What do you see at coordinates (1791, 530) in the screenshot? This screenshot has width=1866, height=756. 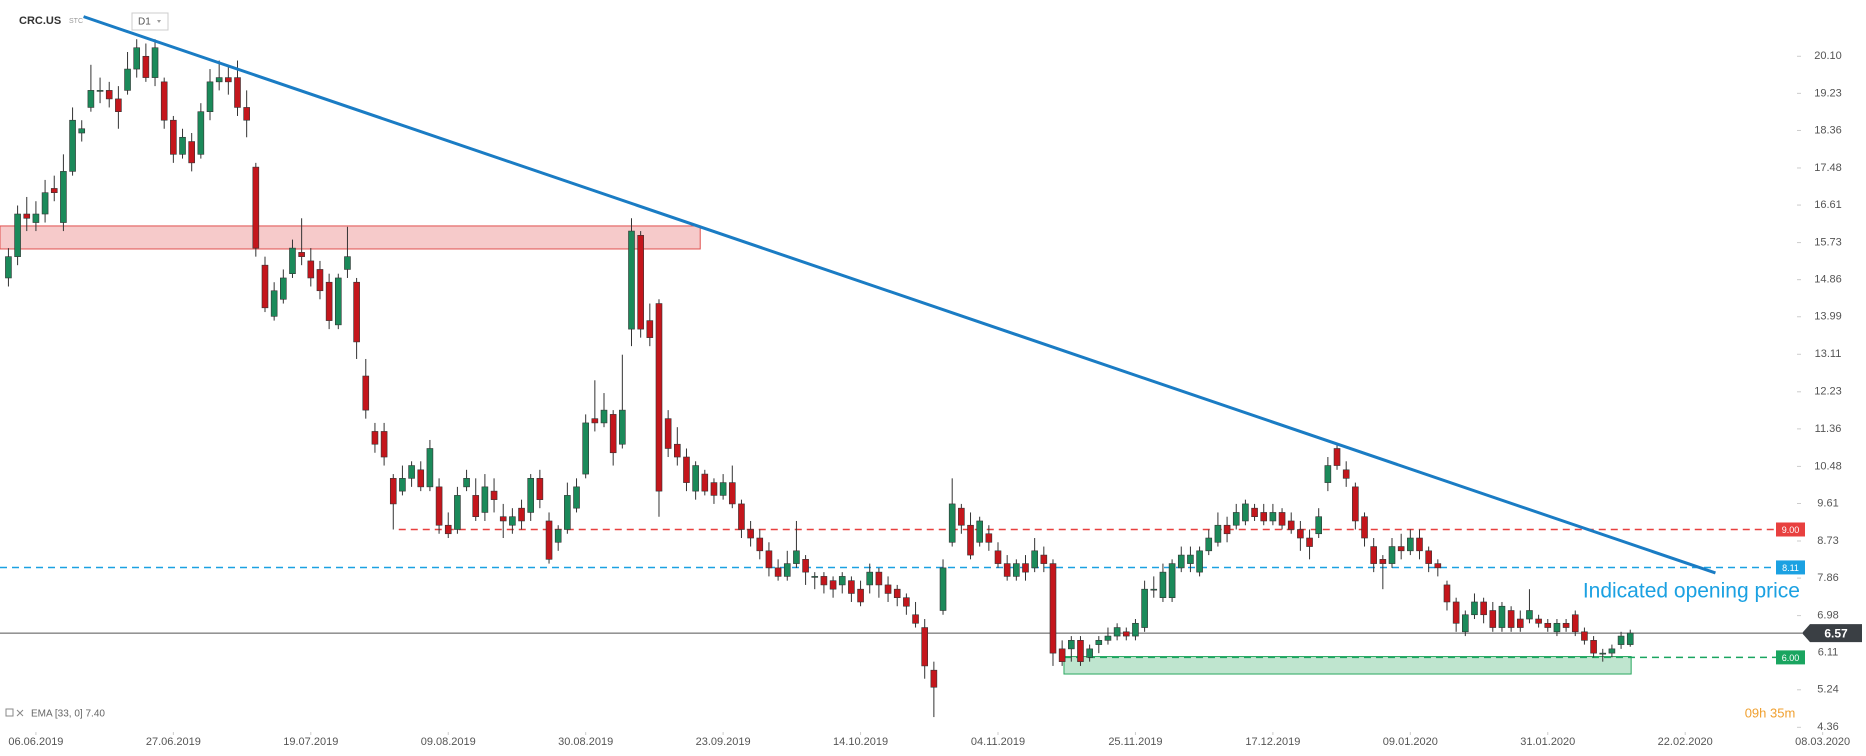 I see `price-tag-label: 9.00` at bounding box center [1791, 530].